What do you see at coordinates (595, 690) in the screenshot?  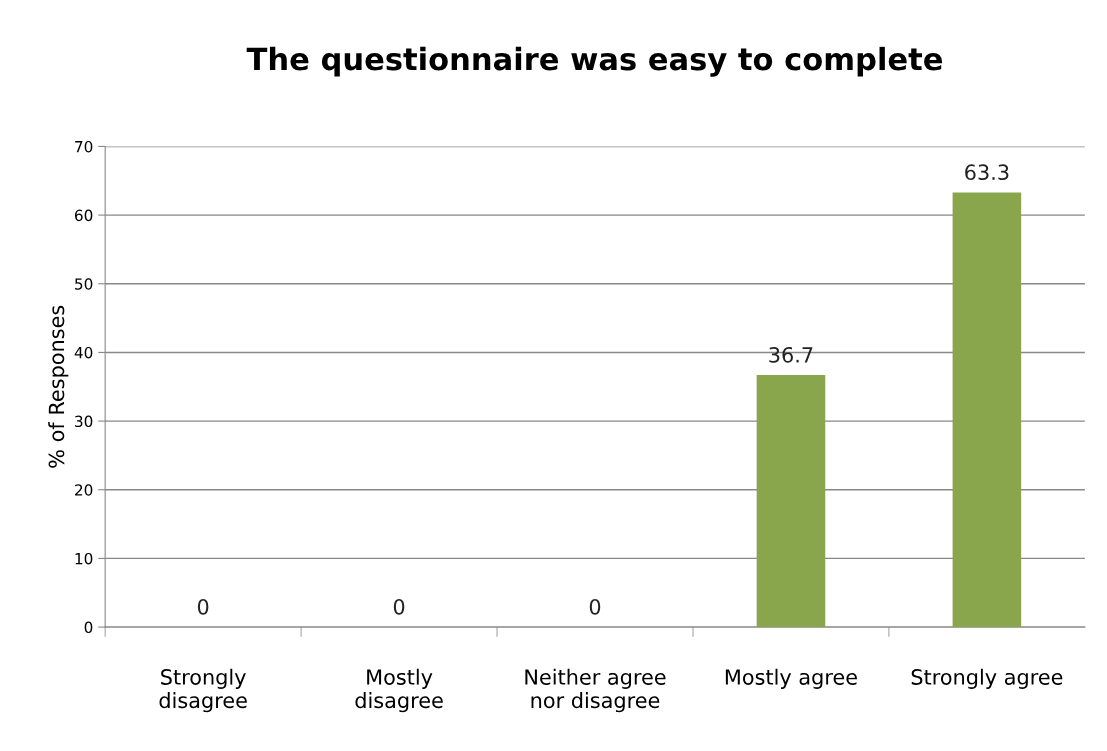 I see `x-tick-label: Neither agree nor disagree` at bounding box center [595, 690].